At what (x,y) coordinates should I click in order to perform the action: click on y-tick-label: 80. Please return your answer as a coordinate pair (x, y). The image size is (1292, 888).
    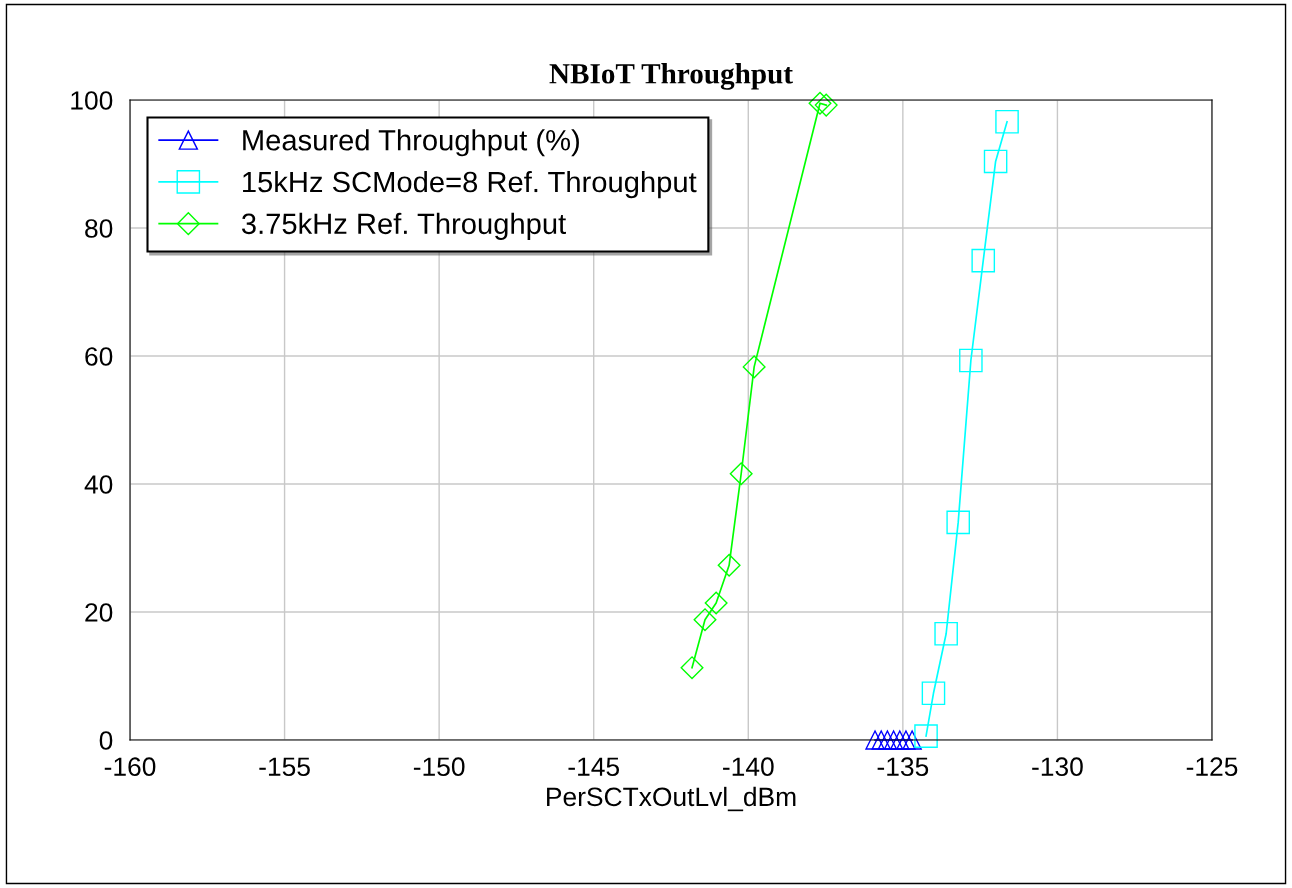
    Looking at the image, I should click on (99, 228).